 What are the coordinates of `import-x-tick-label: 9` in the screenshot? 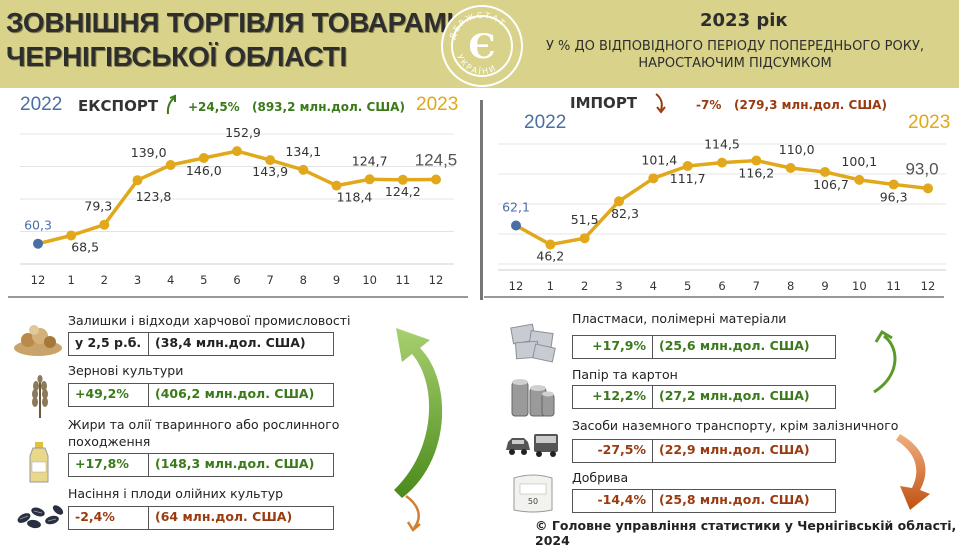 It's located at (824, 286).